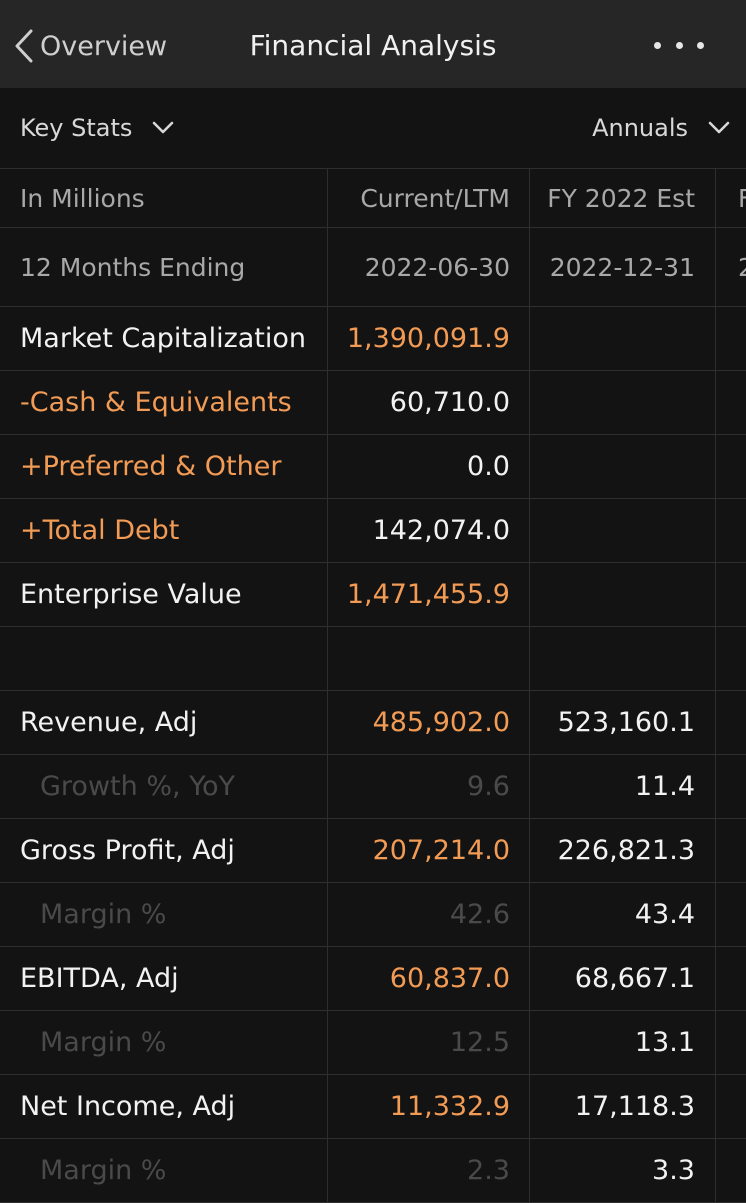  I want to click on current-value: 60,710.0, so click(427, 402).